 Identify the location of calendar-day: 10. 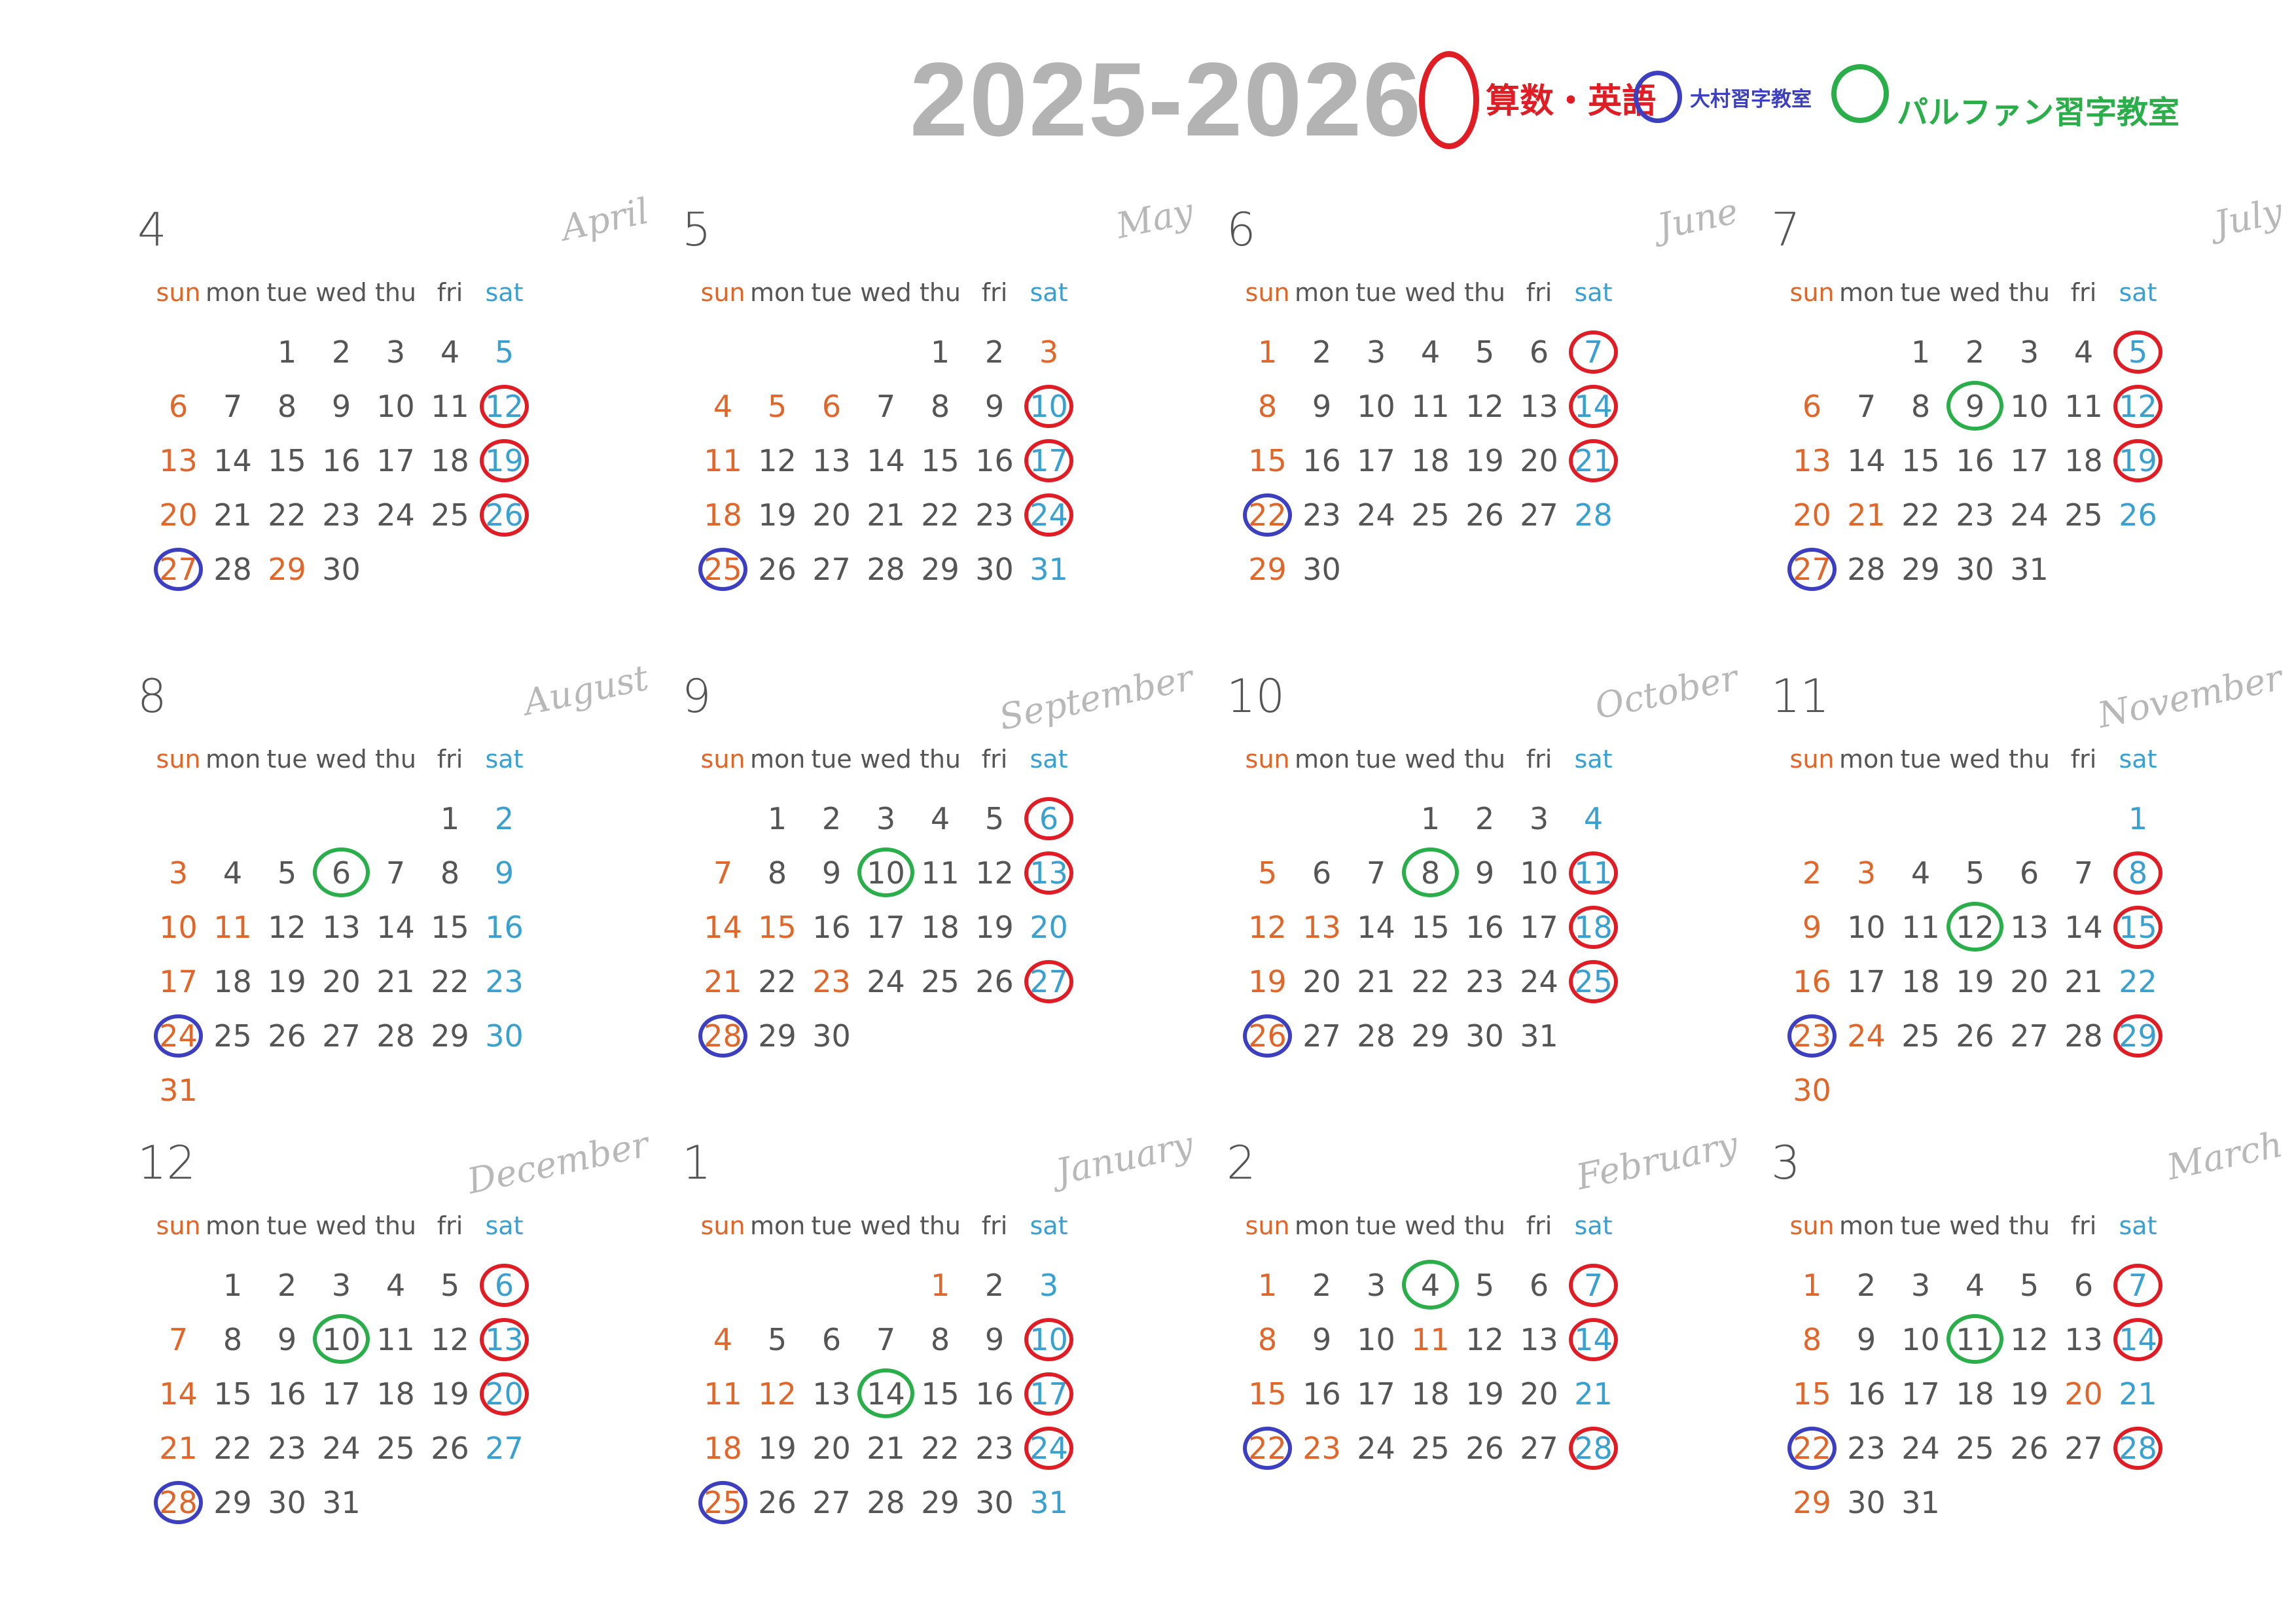
(395, 406).